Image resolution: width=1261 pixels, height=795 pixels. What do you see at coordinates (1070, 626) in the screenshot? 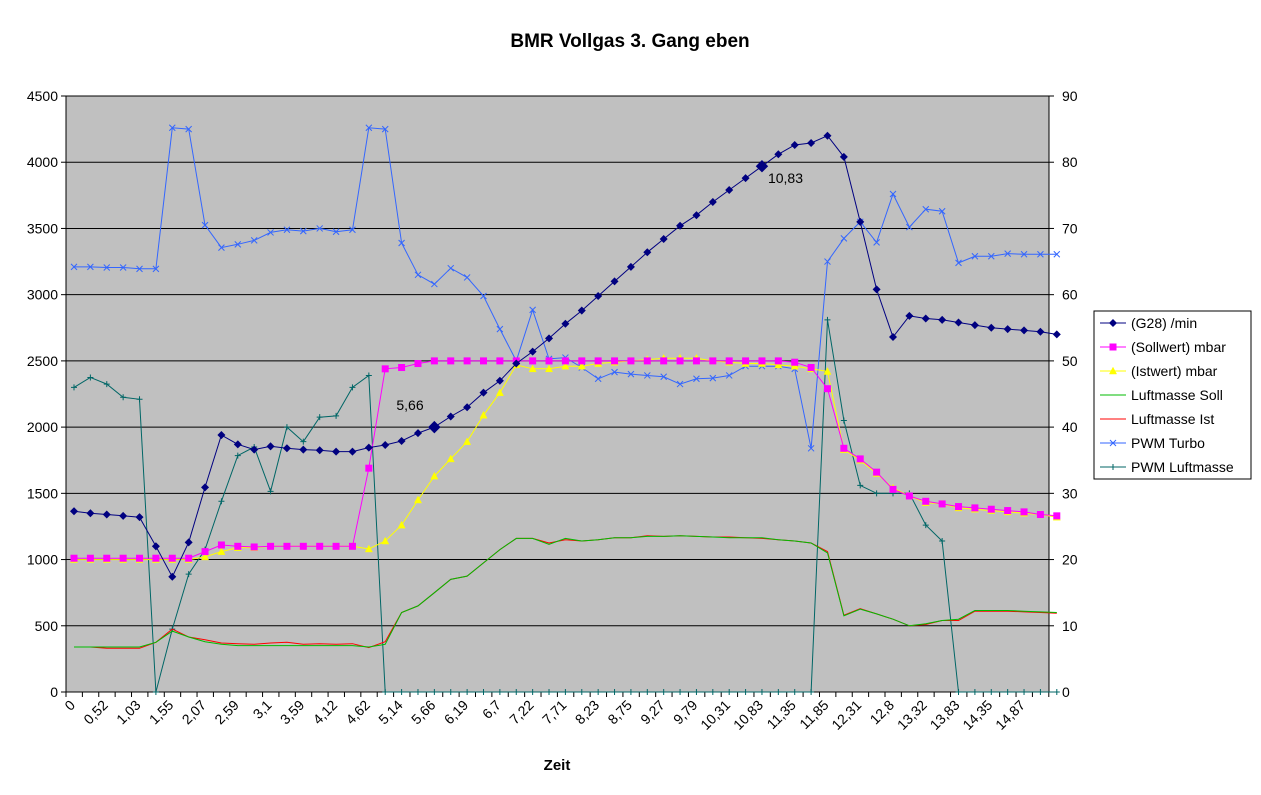
I see `right-tick-label: 10` at bounding box center [1070, 626].